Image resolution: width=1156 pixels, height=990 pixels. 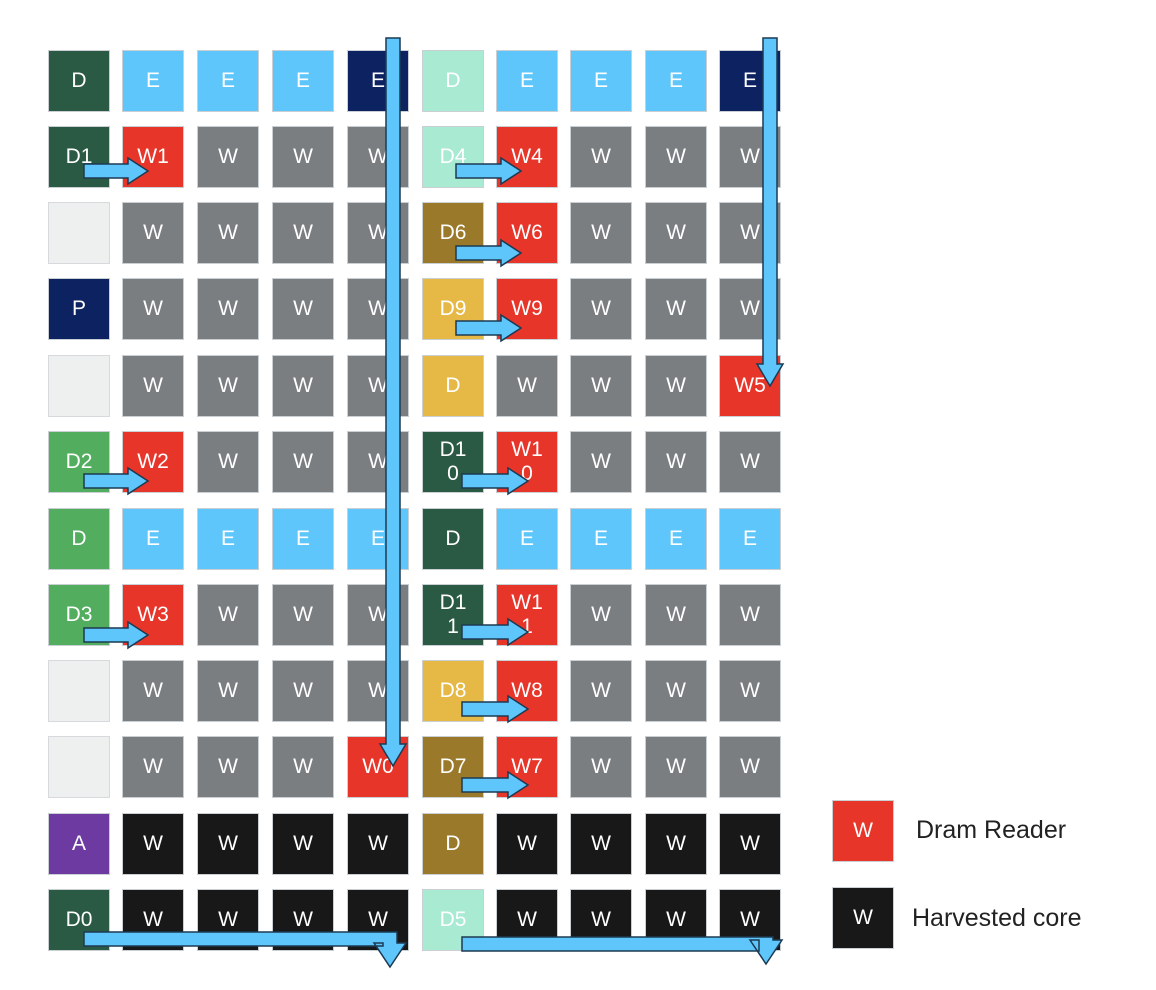 I want to click on core-cell-r10-c4: W, so click(x=378, y=844).